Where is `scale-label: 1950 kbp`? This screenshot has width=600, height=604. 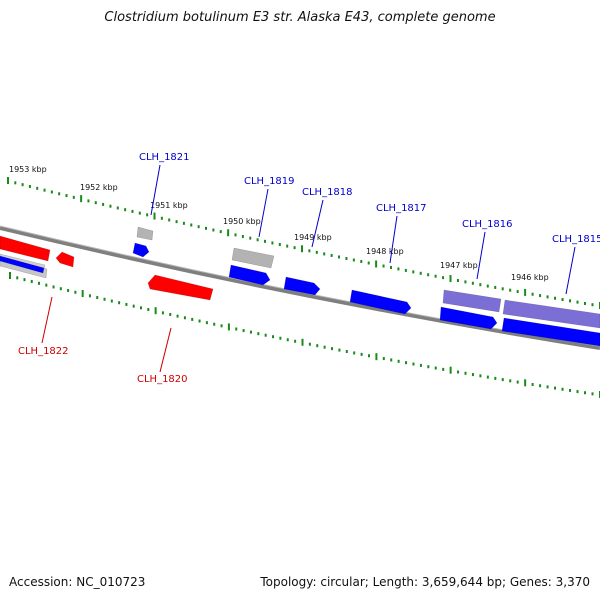
scale-label: 1950 kbp is located at coordinates (242, 221).